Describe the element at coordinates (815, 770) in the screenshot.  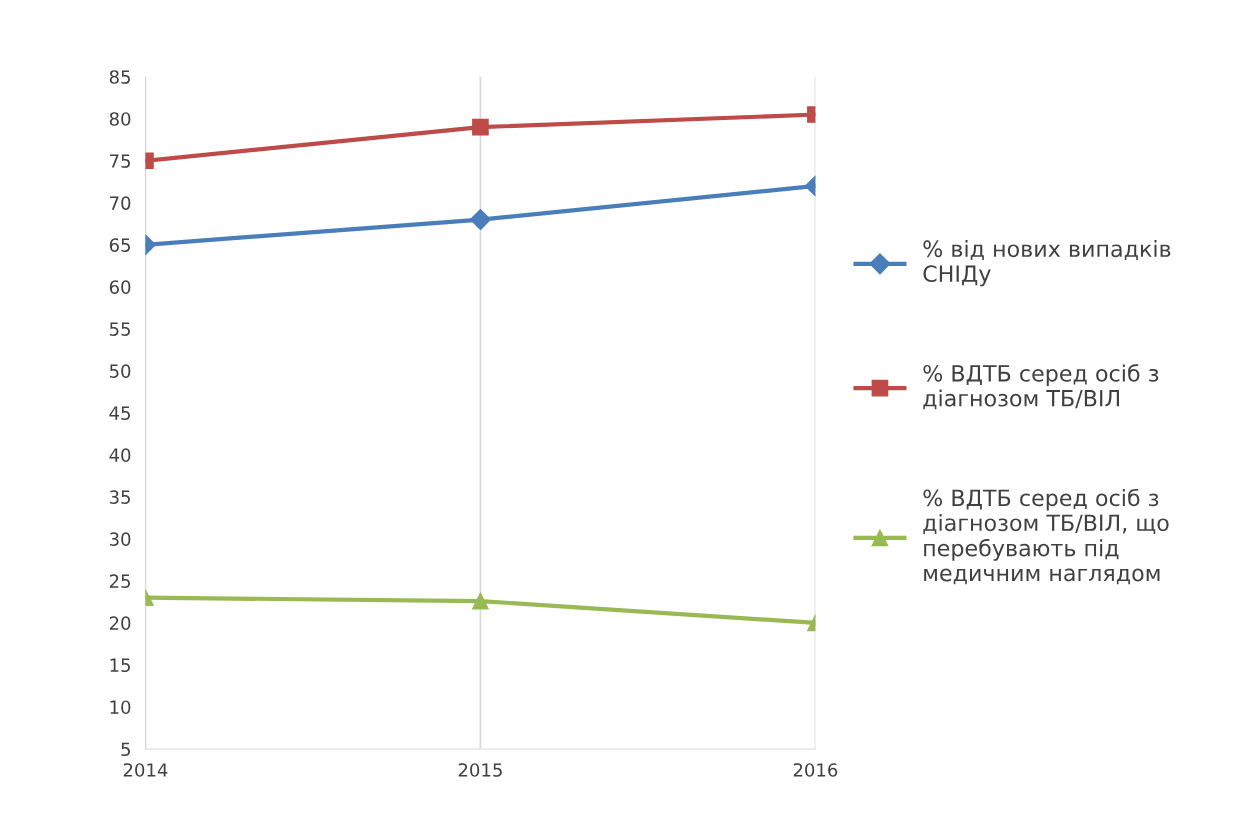
I see `x-tick-label: 2016` at that location.